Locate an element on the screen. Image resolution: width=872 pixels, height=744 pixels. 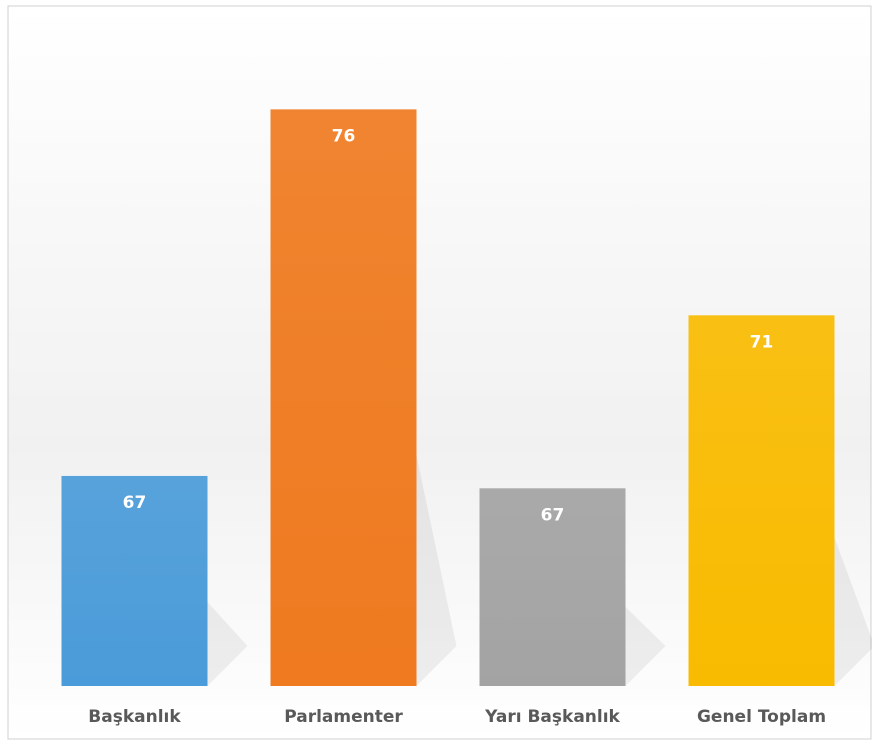
data-label: 71 is located at coordinates (762, 342).